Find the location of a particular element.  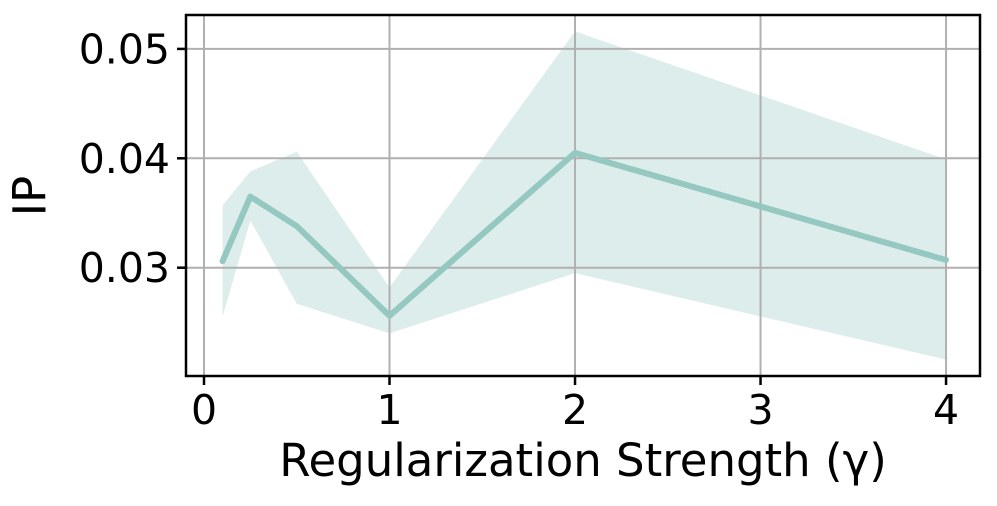

y-tick-label: 0.03 is located at coordinates (124, 268).